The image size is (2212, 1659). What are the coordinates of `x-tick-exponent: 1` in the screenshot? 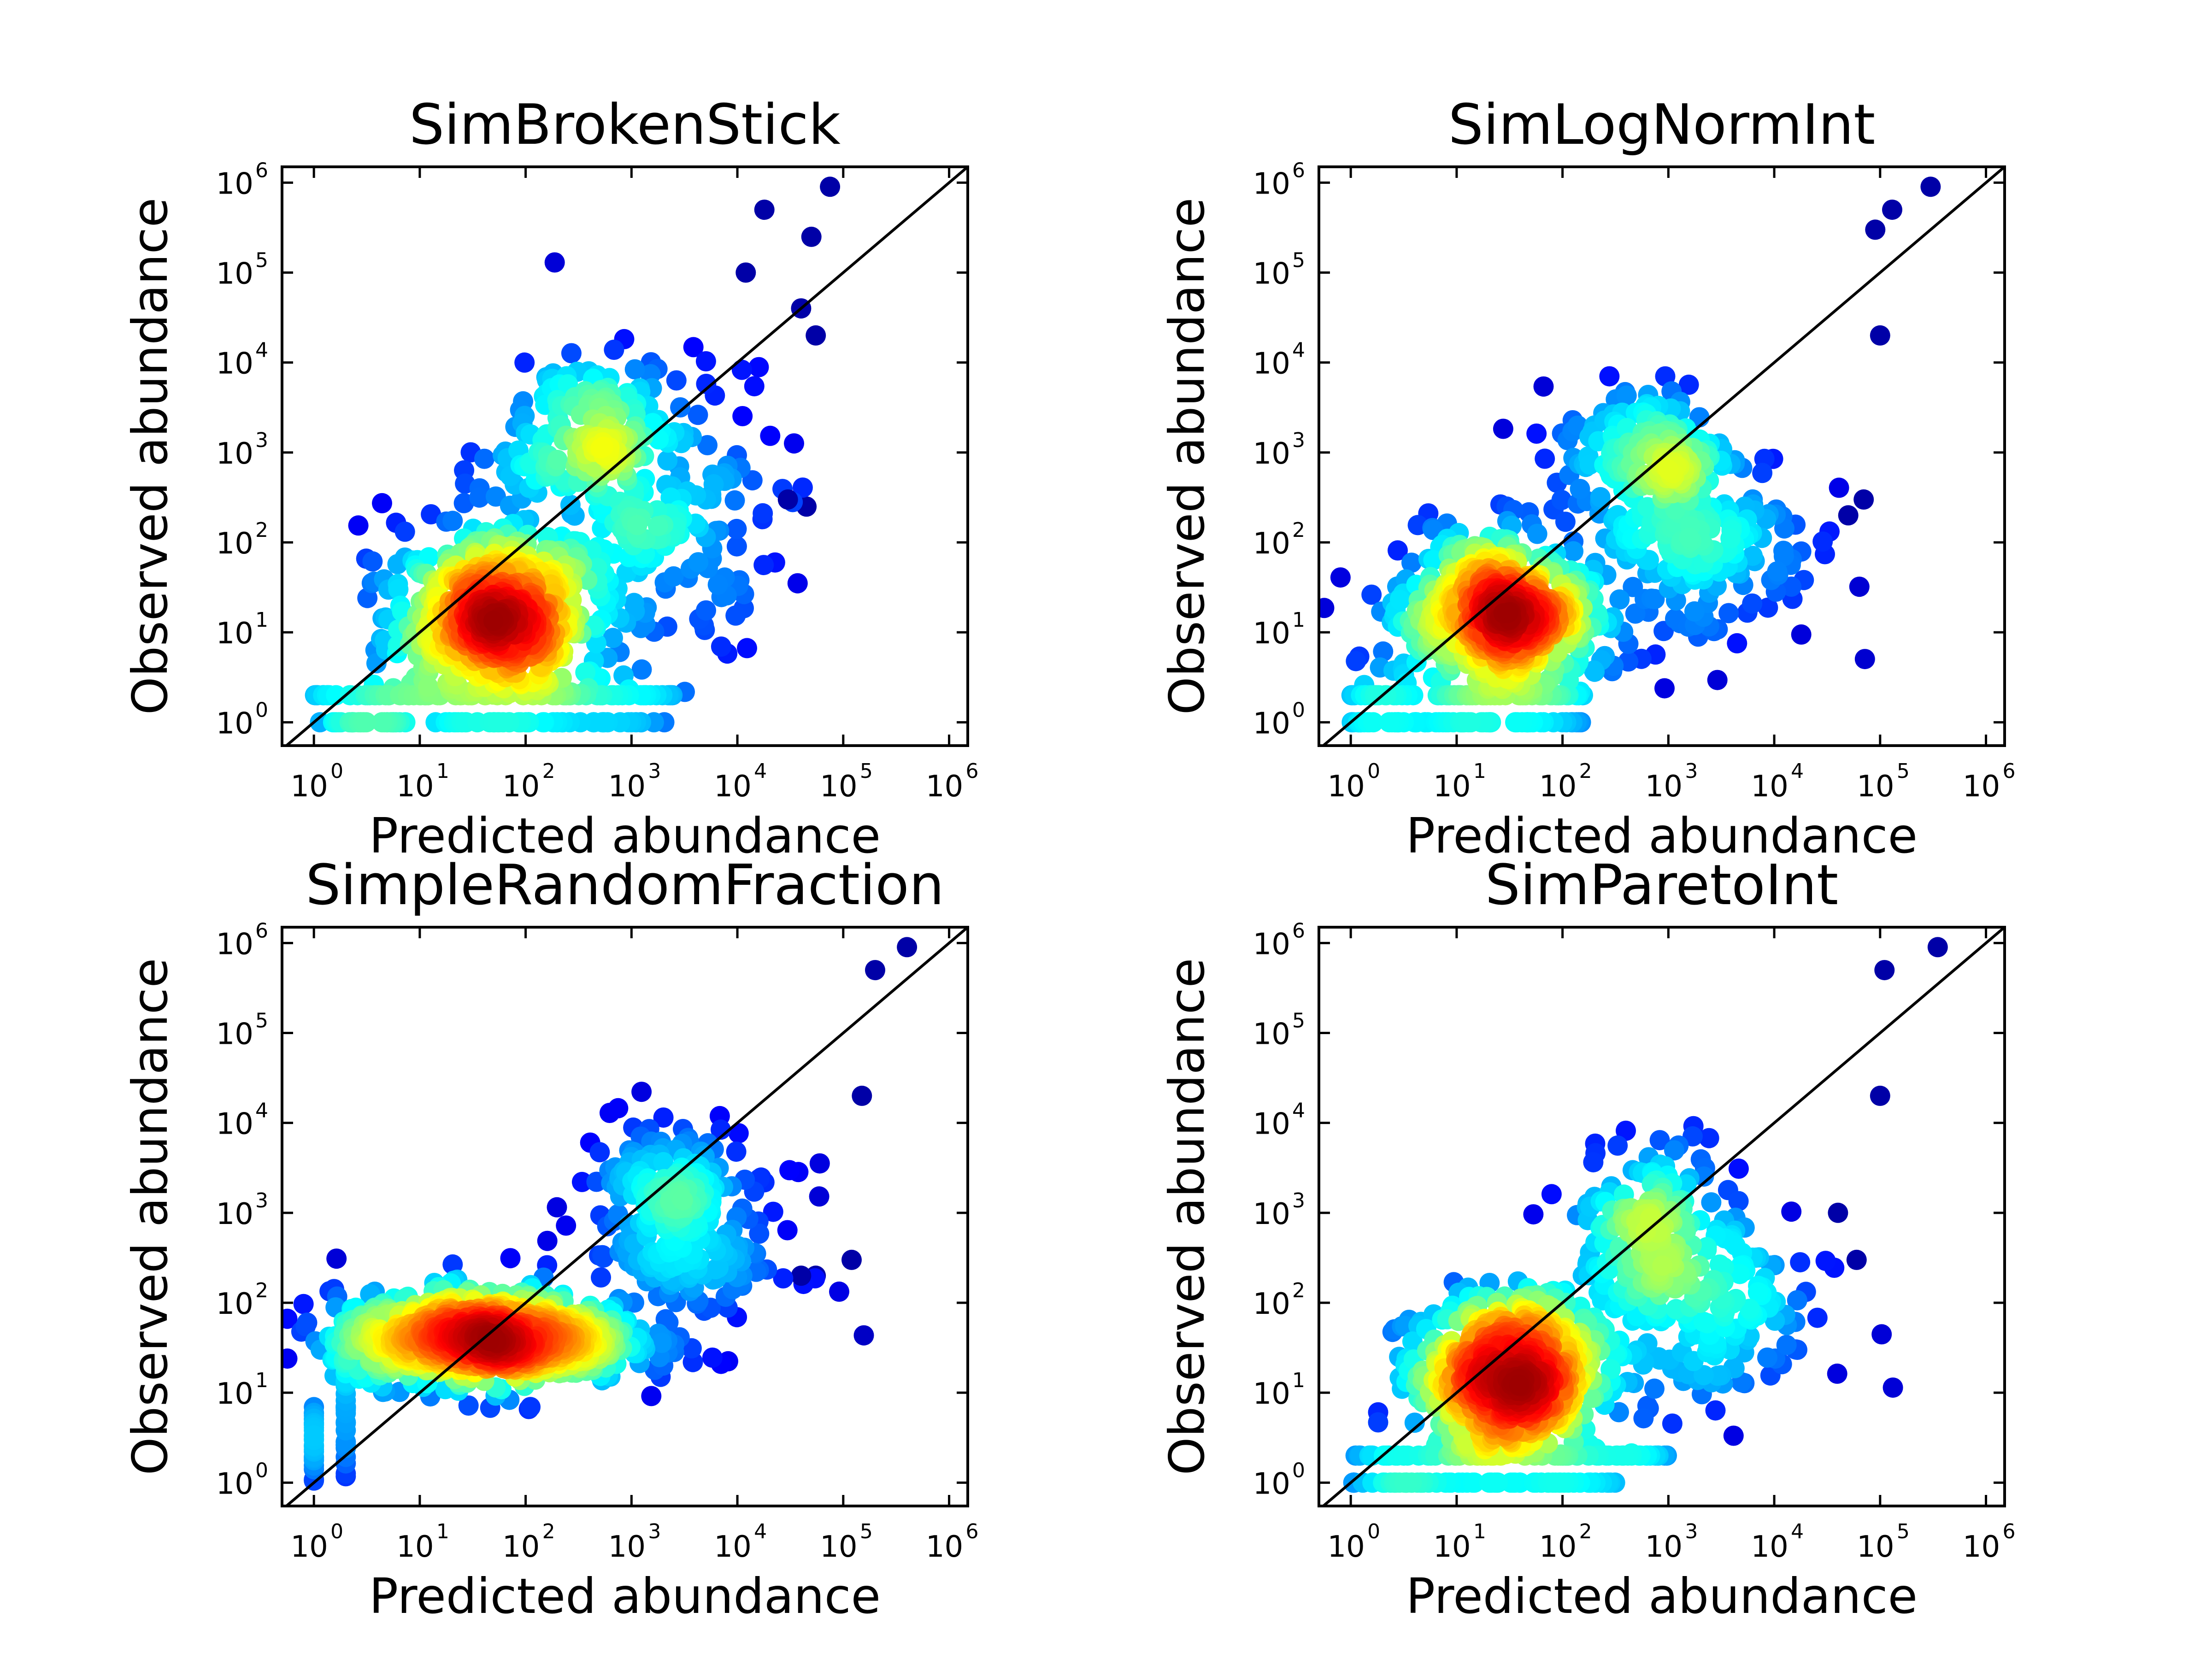 It's located at (442, 1531).